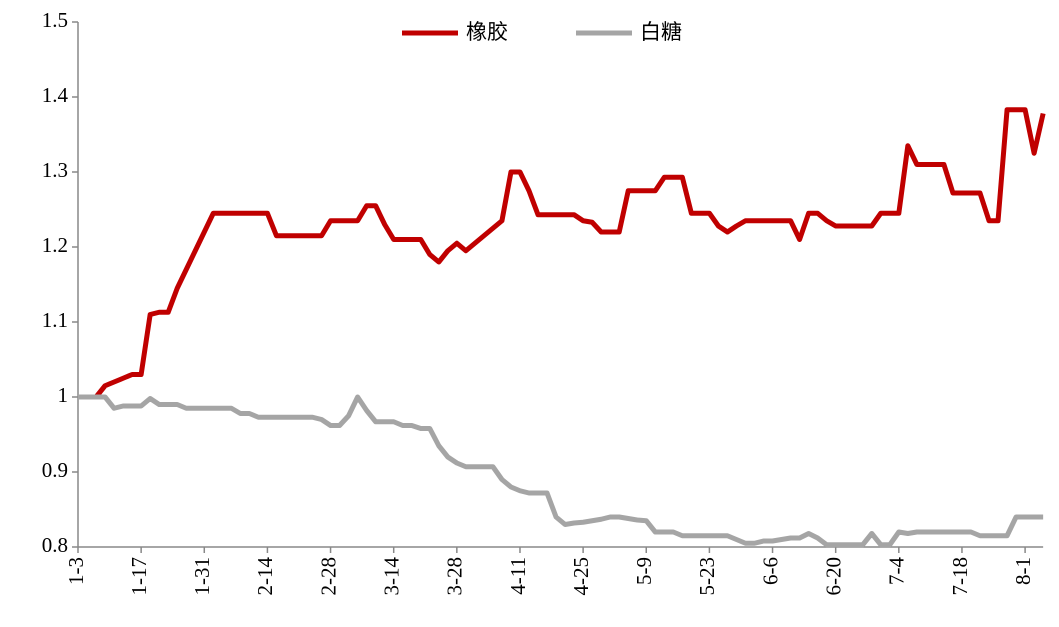 The height and width of the screenshot is (627, 1059). I want to click on y-tick-label: 1.4, so click(55, 95).